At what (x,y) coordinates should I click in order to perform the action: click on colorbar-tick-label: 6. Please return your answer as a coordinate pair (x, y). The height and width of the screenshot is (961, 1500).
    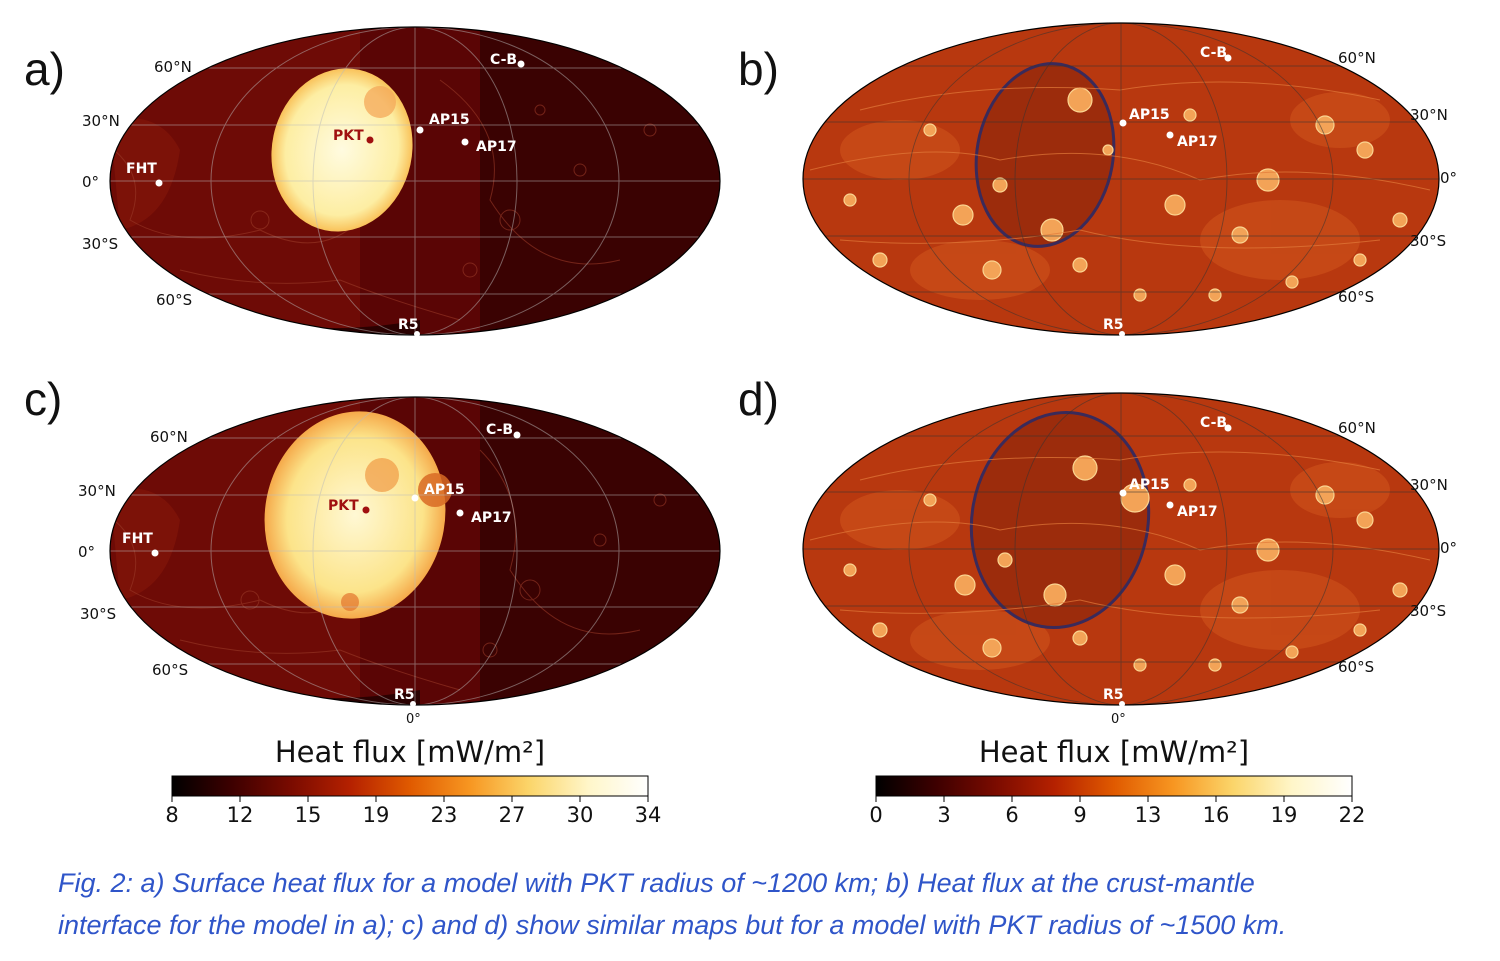
    Looking at the image, I should click on (1011, 815).